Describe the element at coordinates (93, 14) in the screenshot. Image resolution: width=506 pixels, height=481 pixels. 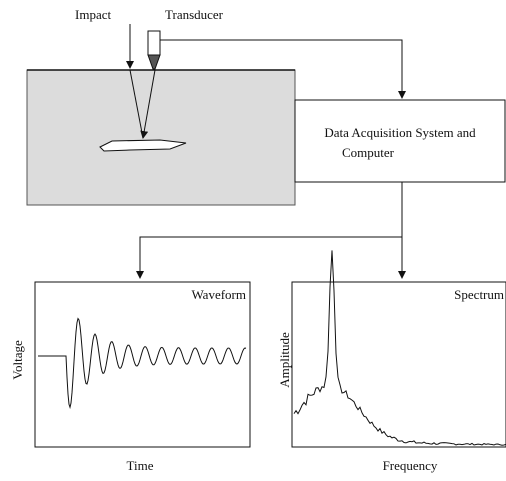
I see `impact-label: Impact` at that location.